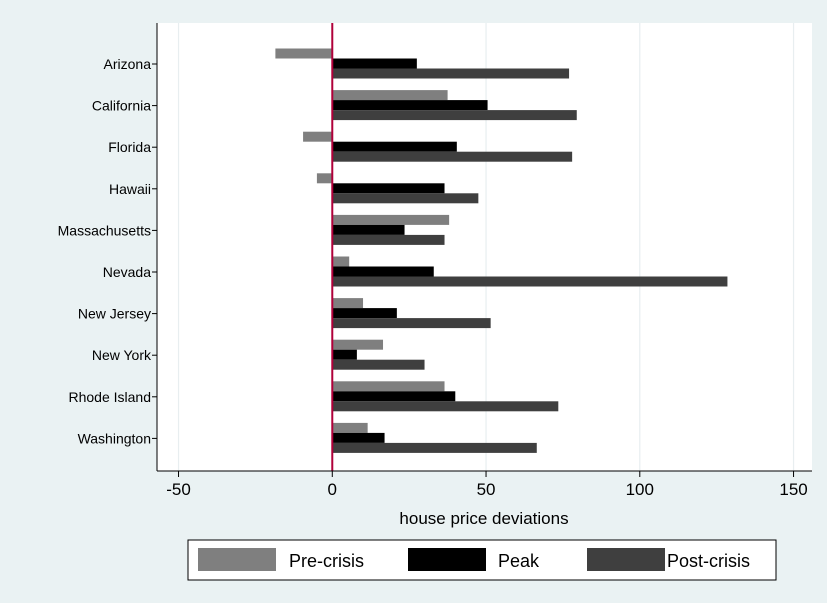 This screenshot has height=603, width=827. What do you see at coordinates (178, 489) in the screenshot?
I see `x-tick-label: -50` at bounding box center [178, 489].